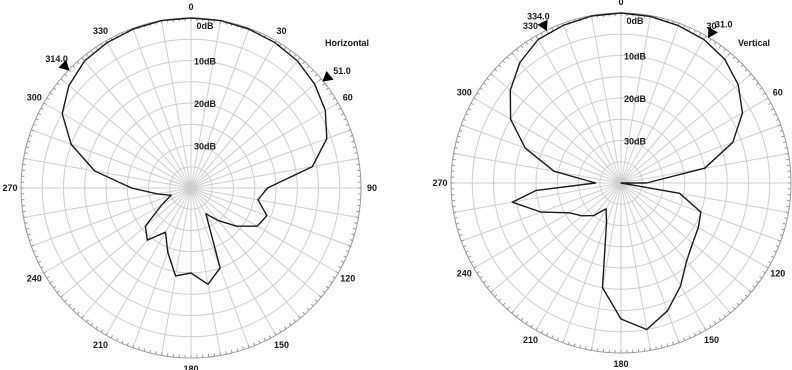 This screenshot has width=792, height=370. I want to click on angle-tick-label: 0, so click(620, 3).